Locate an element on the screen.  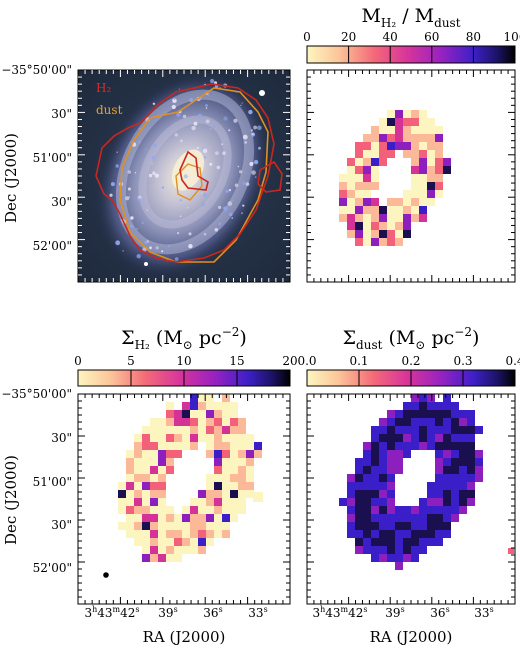
sigma-h2-map is located at coordinates (190, 478).